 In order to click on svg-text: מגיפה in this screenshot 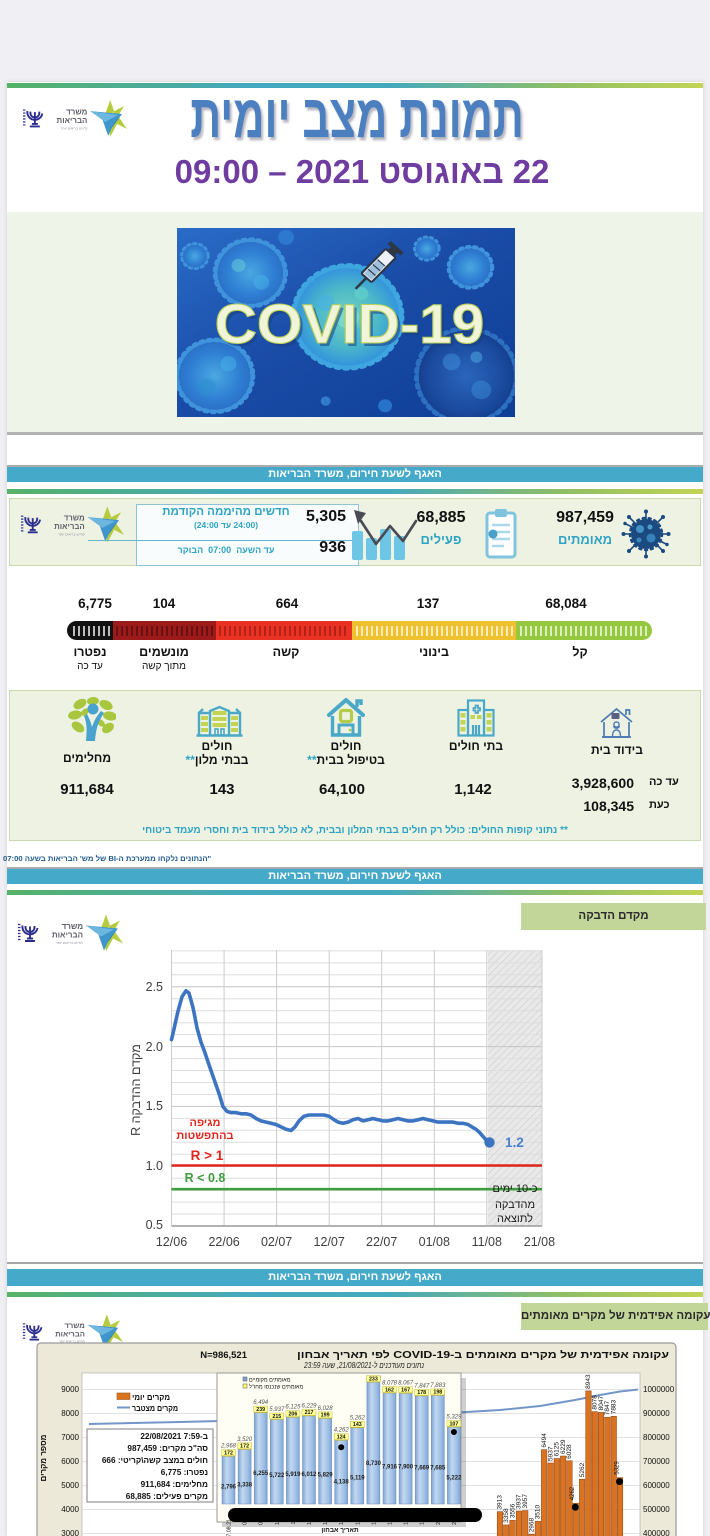, I will do `click(205, 1123)`.